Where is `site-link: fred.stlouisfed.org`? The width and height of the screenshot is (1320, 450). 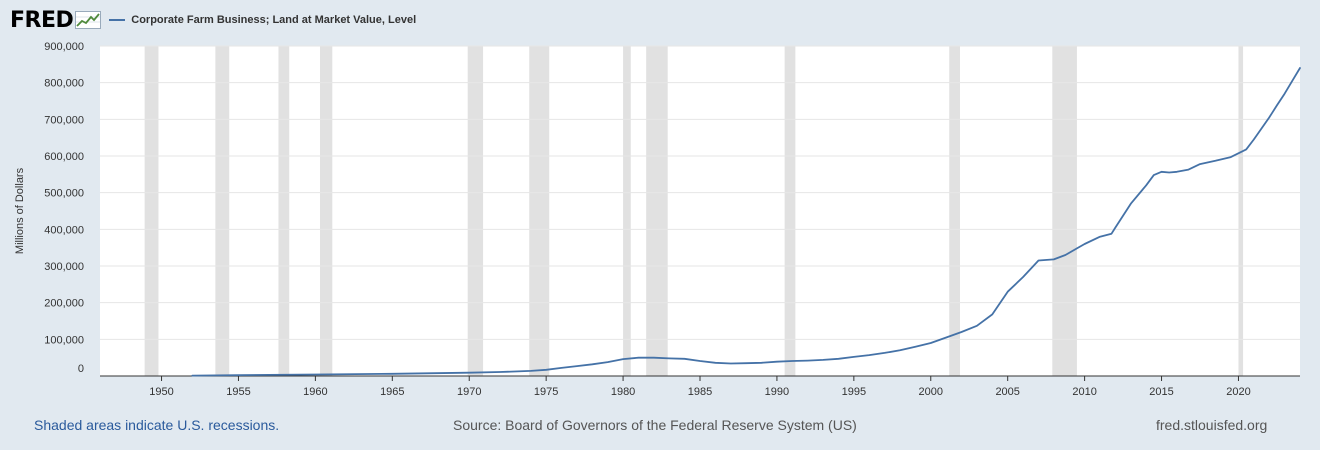
site-link: fred.stlouisfed.org is located at coordinates (1212, 425).